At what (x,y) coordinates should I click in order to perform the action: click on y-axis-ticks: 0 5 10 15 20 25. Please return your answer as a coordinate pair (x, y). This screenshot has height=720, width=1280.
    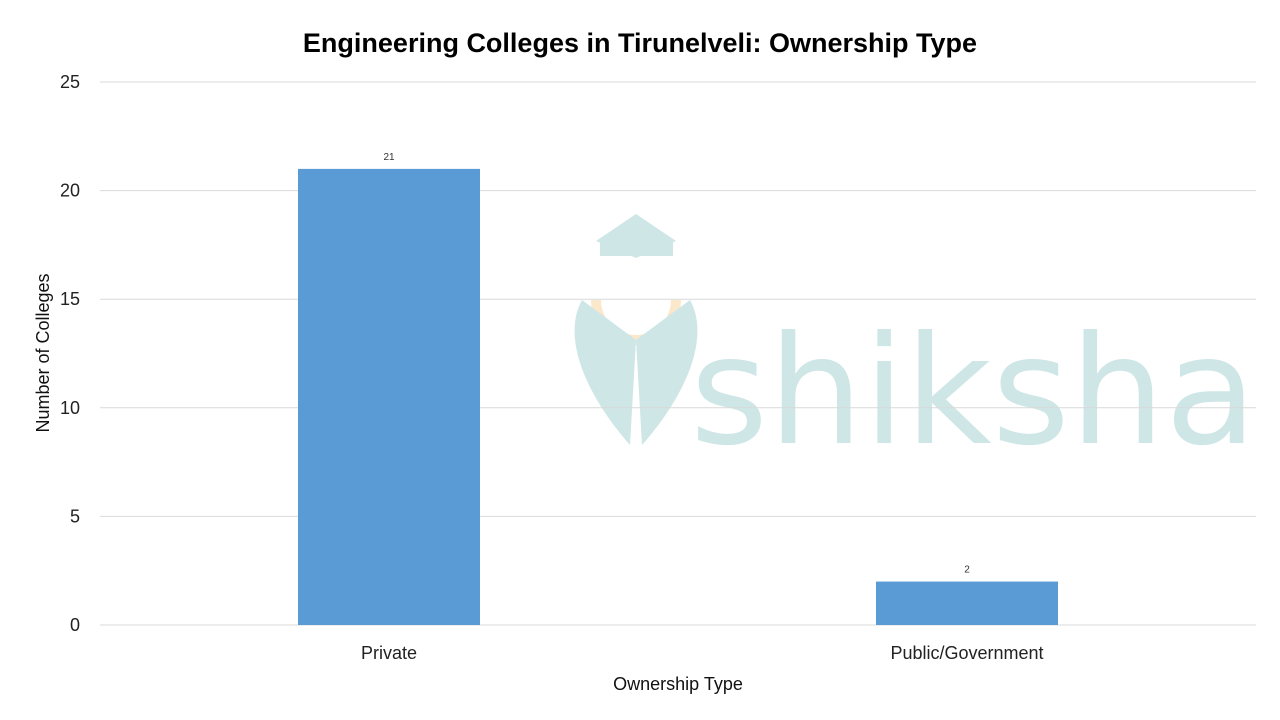
    Looking at the image, I should click on (70, 353).